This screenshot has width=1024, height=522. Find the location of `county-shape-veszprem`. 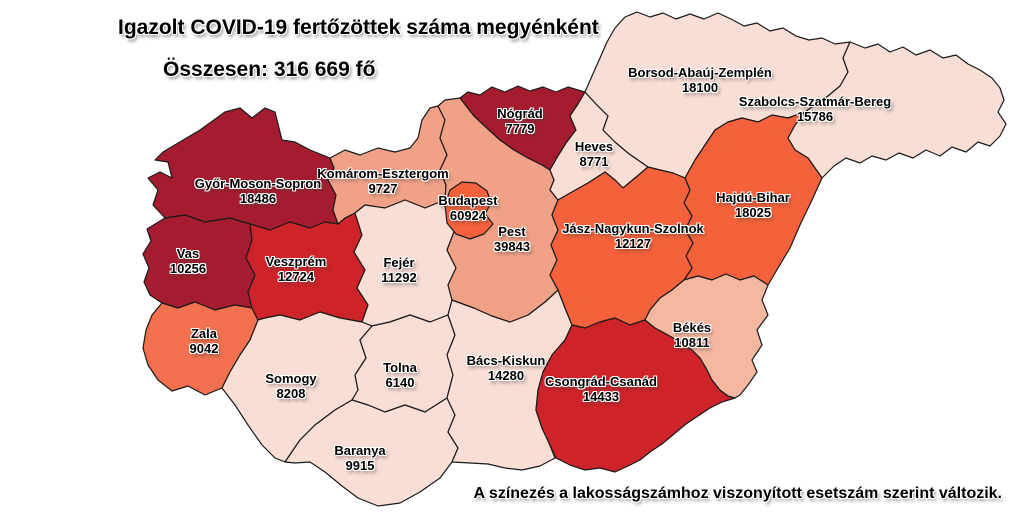

county-shape-veszprem is located at coordinates (307, 267).